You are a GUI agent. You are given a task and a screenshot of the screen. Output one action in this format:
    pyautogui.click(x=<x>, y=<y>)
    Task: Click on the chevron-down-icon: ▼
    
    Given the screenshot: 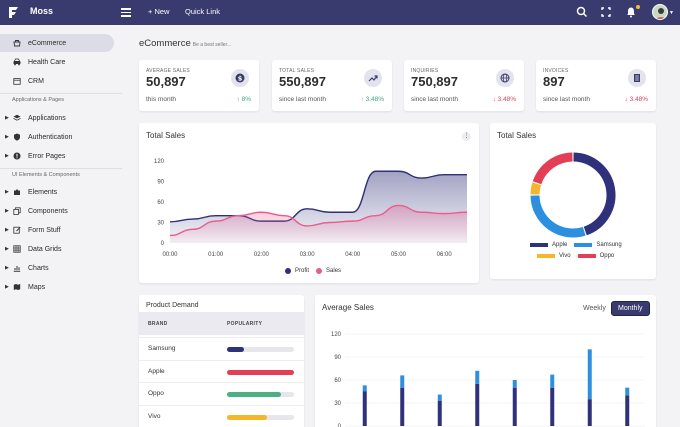 What is the action you would take?
    pyautogui.click(x=671, y=13)
    